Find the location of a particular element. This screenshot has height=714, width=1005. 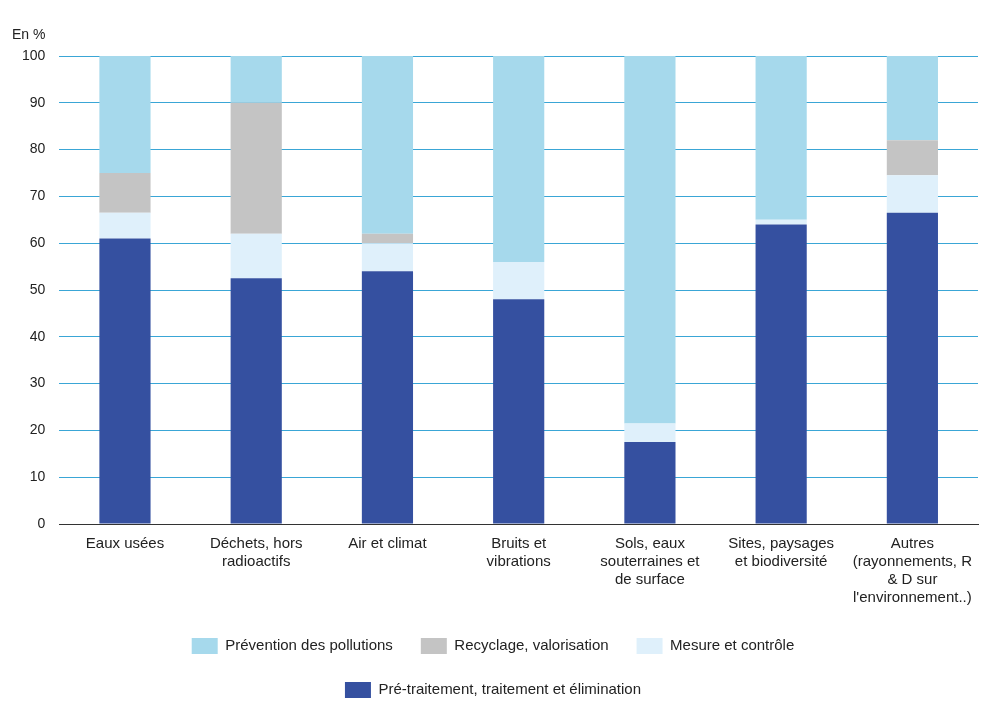

legend-label: Prévention des pollutions is located at coordinates (309, 645).